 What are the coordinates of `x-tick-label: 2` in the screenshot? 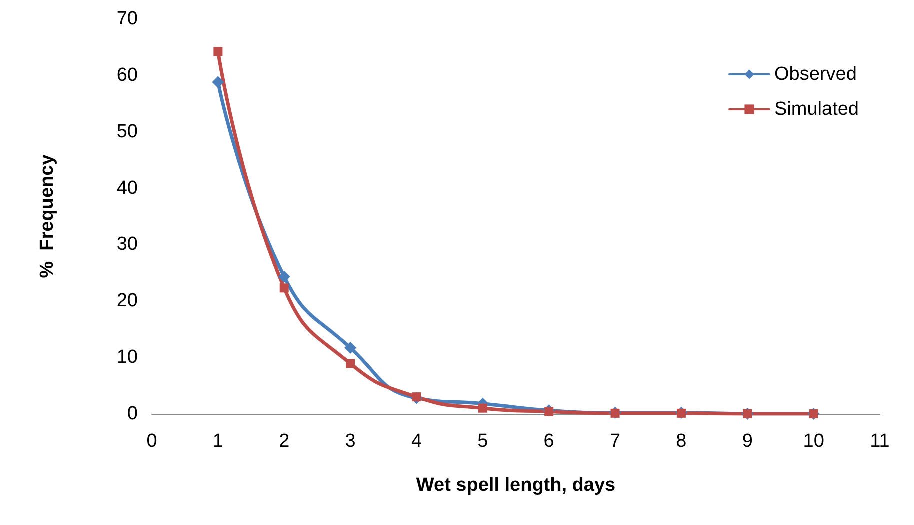 It's located at (284, 441).